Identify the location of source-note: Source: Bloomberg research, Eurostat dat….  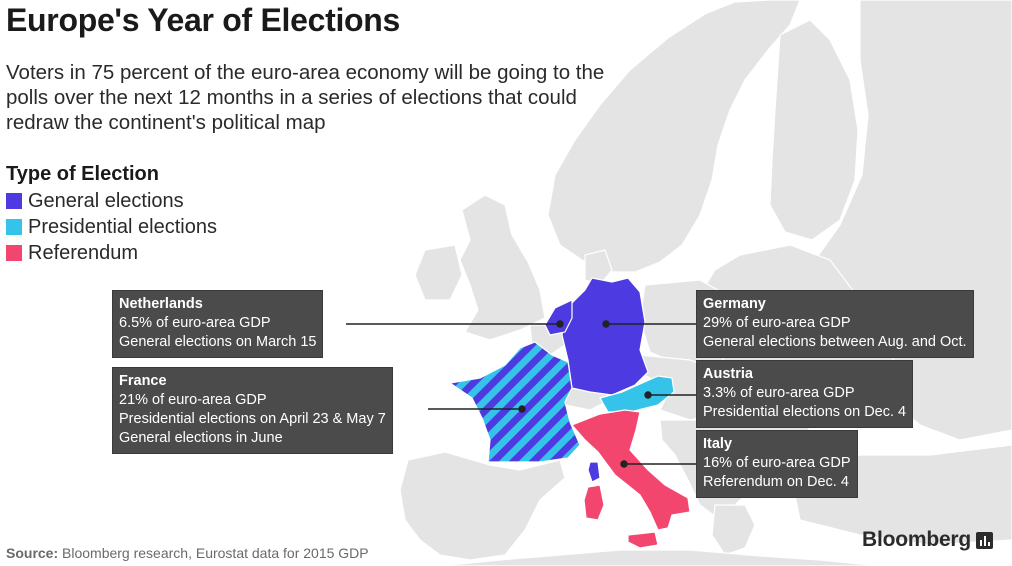
(187, 553).